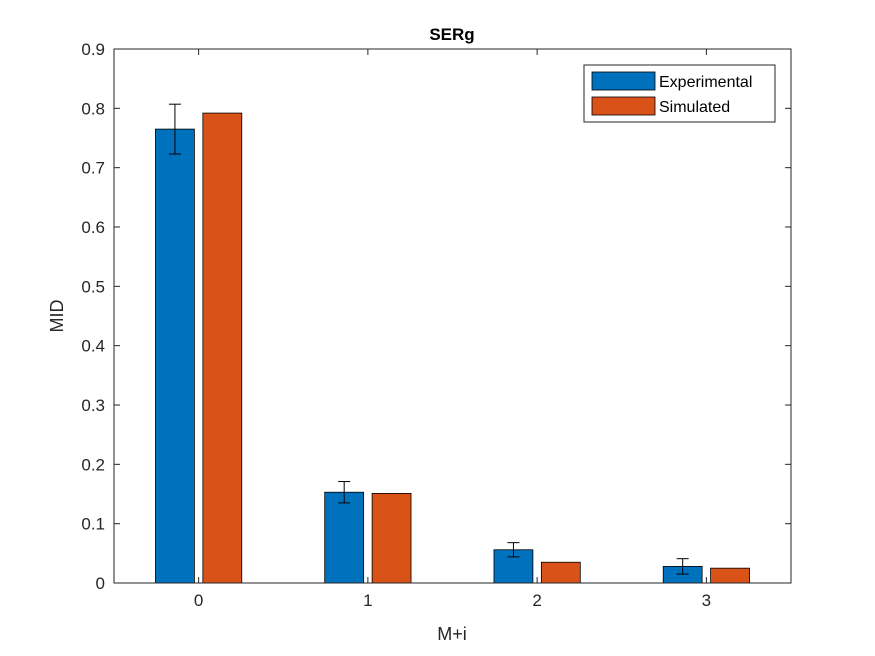  I want to click on y-tick-label: 0.6, so click(93, 227).